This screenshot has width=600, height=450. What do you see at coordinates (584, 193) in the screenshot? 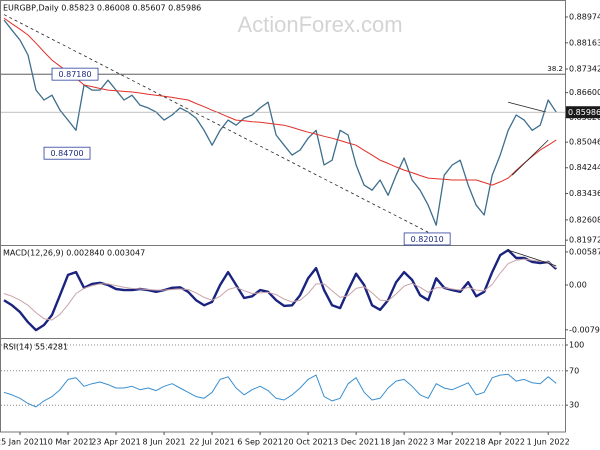
I see `y-tick-label: 0.83436` at bounding box center [584, 193].